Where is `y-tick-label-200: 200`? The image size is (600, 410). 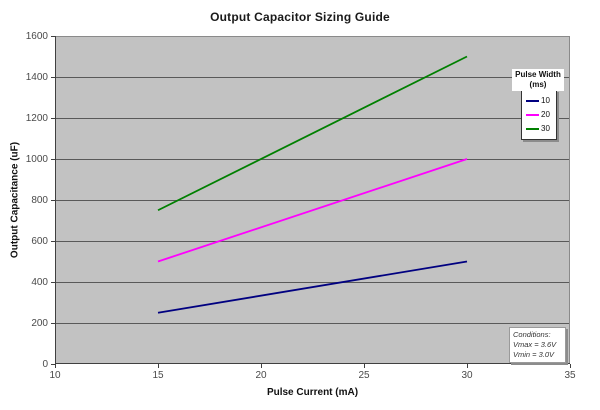 y-tick-label-200: 200 is located at coordinates (39, 323).